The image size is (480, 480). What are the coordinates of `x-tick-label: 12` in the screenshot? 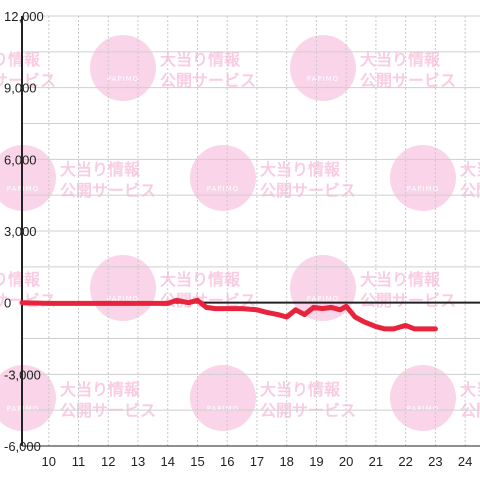 It's located at (108, 461).